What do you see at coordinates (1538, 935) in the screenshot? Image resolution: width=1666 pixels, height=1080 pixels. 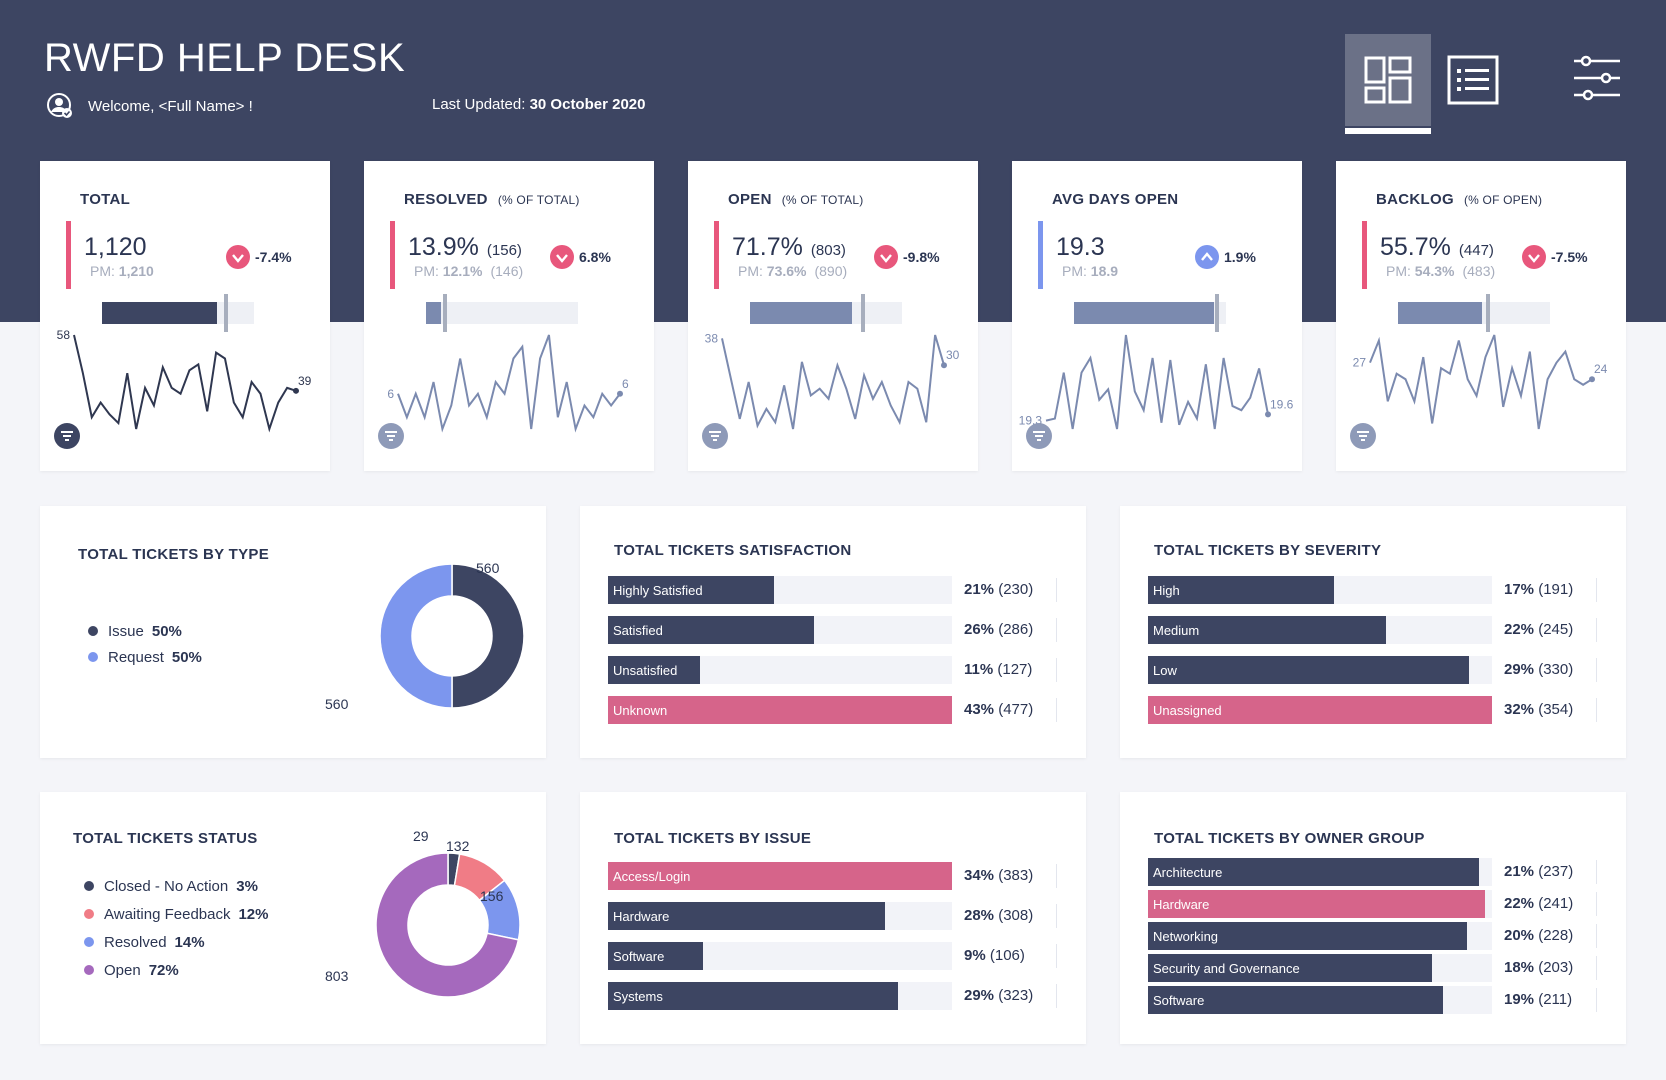 I see `bar-value: 20% (228)` at bounding box center [1538, 935].